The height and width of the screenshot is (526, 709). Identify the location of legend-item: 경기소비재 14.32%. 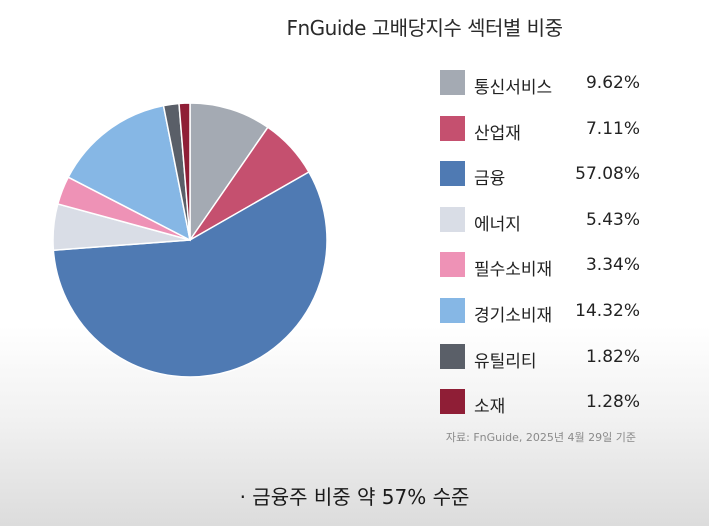
(545, 317).